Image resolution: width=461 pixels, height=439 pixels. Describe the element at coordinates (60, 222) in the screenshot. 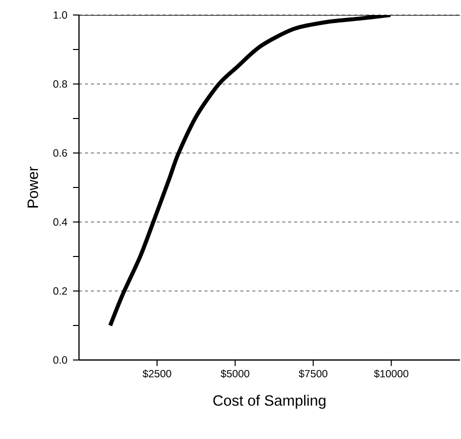

I see `y-tick-label: 0.4` at that location.